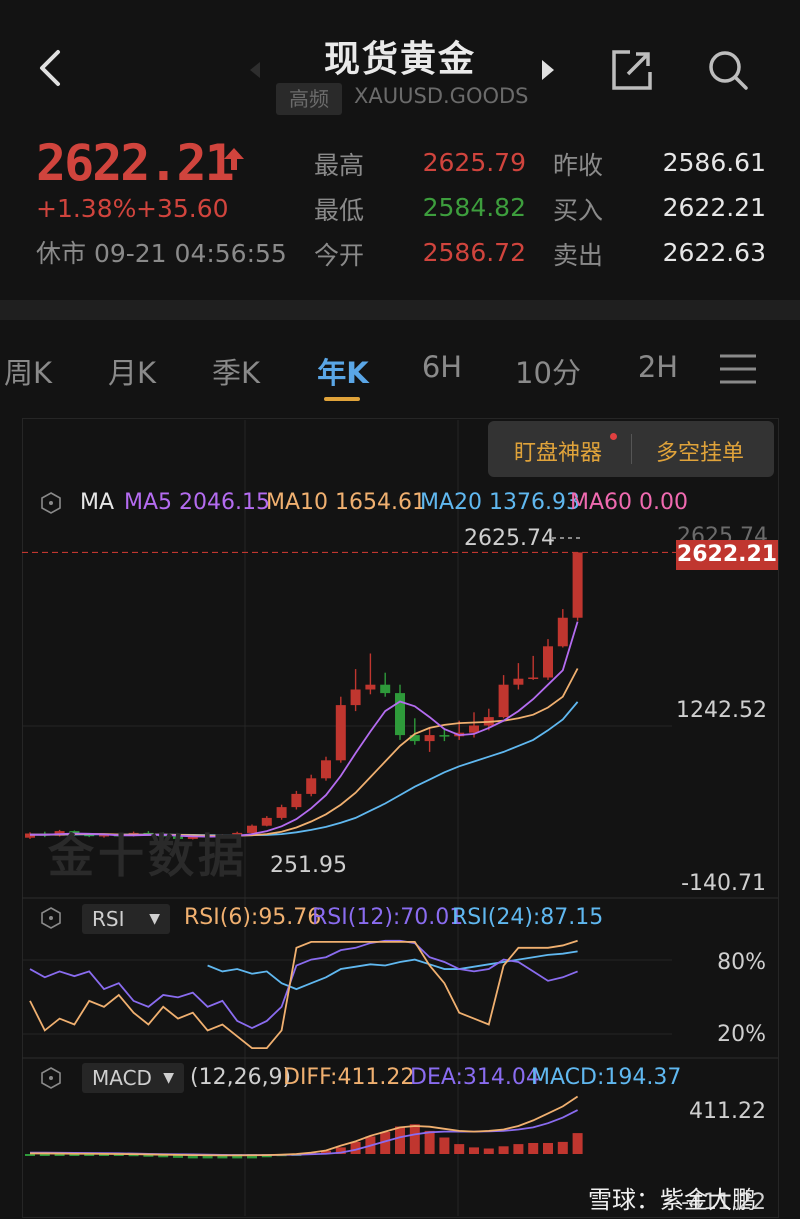 This screenshot has width=800, height=1219. What do you see at coordinates (392, 970) in the screenshot?
I see `rsi24-line` at bounding box center [392, 970].